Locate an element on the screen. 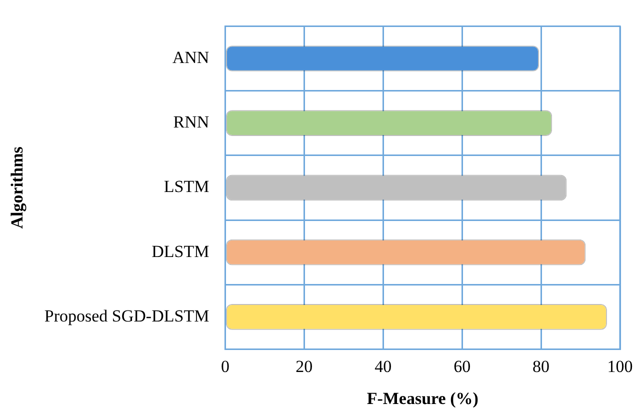 Image resolution: width=642 pixels, height=414 pixels. x-tick-label: 100 is located at coordinates (620, 366).